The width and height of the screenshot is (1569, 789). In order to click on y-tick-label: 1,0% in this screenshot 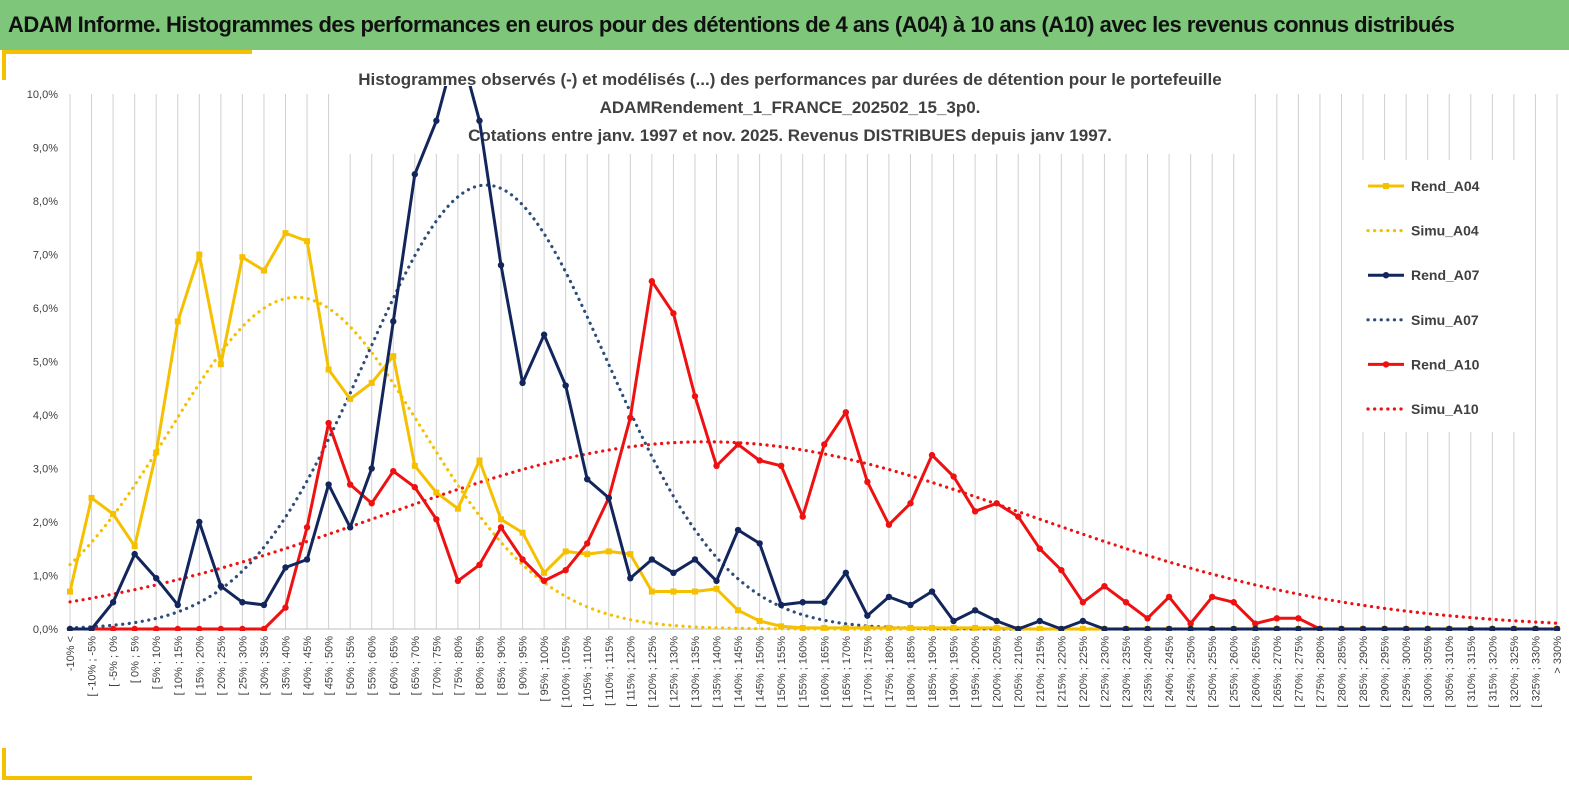, I will do `click(45, 577)`.